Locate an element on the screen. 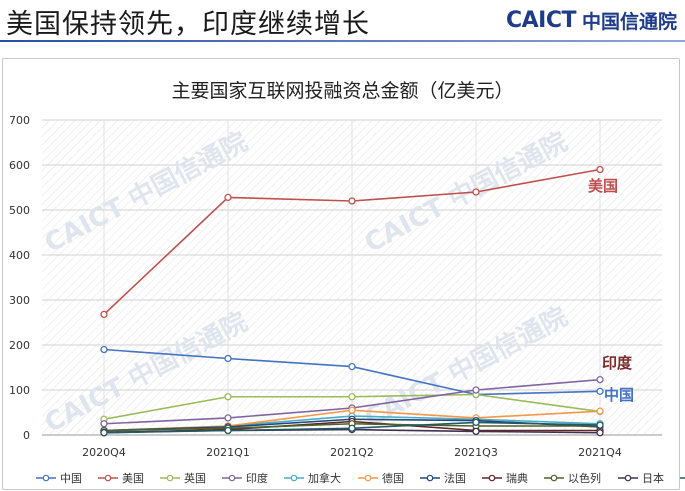 The width and height of the screenshot is (685, 491). caict-logo: CAICT 中国信通院 is located at coordinates (591, 20).